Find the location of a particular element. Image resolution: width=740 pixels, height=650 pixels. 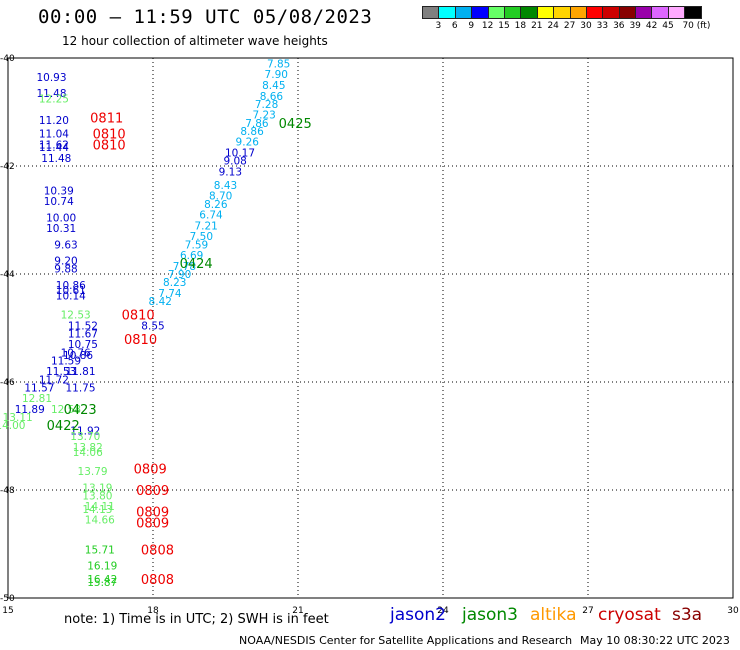

swh-point: 11.48 is located at coordinates (51, 94).